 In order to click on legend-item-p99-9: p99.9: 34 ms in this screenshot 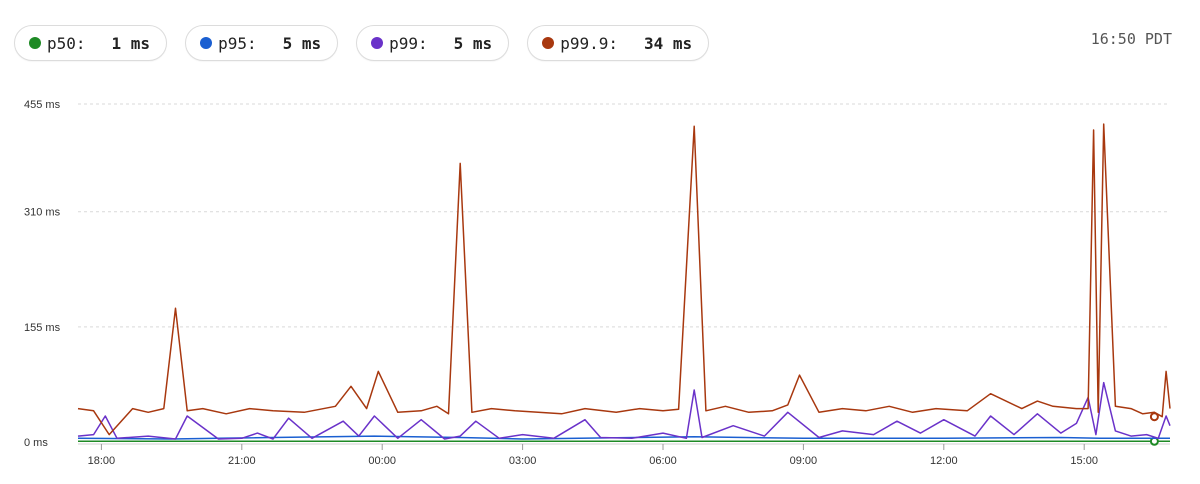, I will do `click(618, 43)`.